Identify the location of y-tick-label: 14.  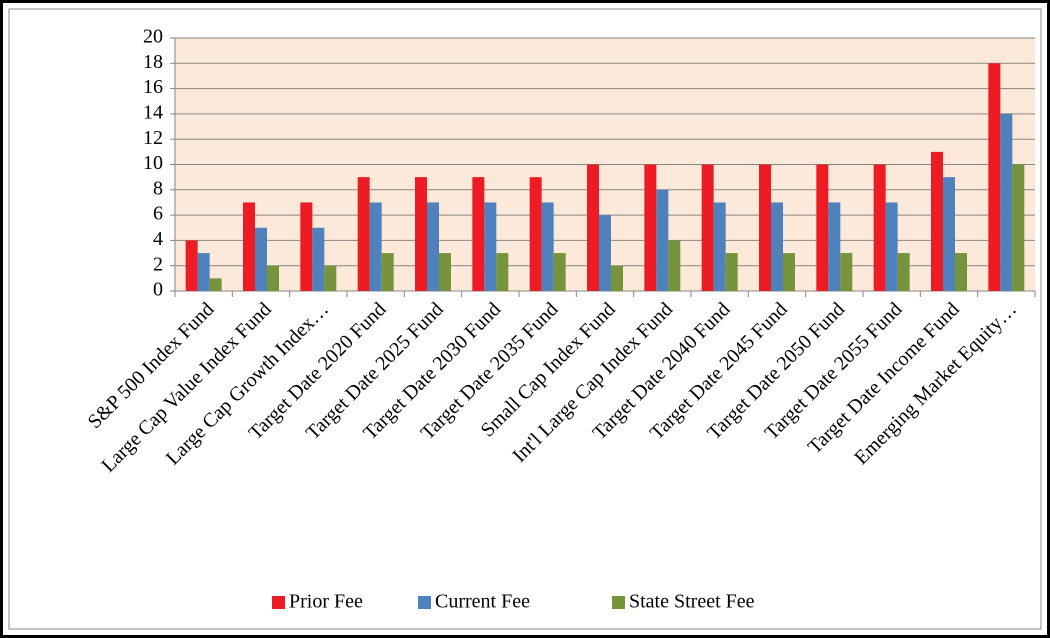
(153, 112).